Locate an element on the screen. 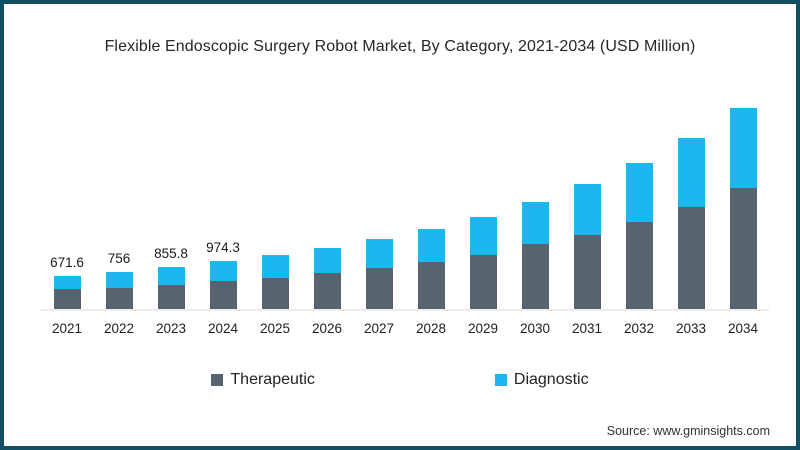 This screenshot has height=450, width=800. bar-stack-2029 is located at coordinates (483, 262).